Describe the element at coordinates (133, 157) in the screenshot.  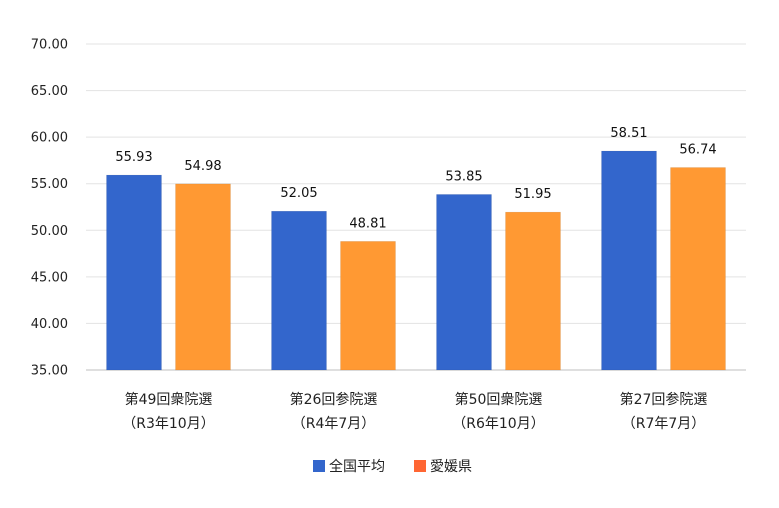
I see `data-label: 55.93` at that location.